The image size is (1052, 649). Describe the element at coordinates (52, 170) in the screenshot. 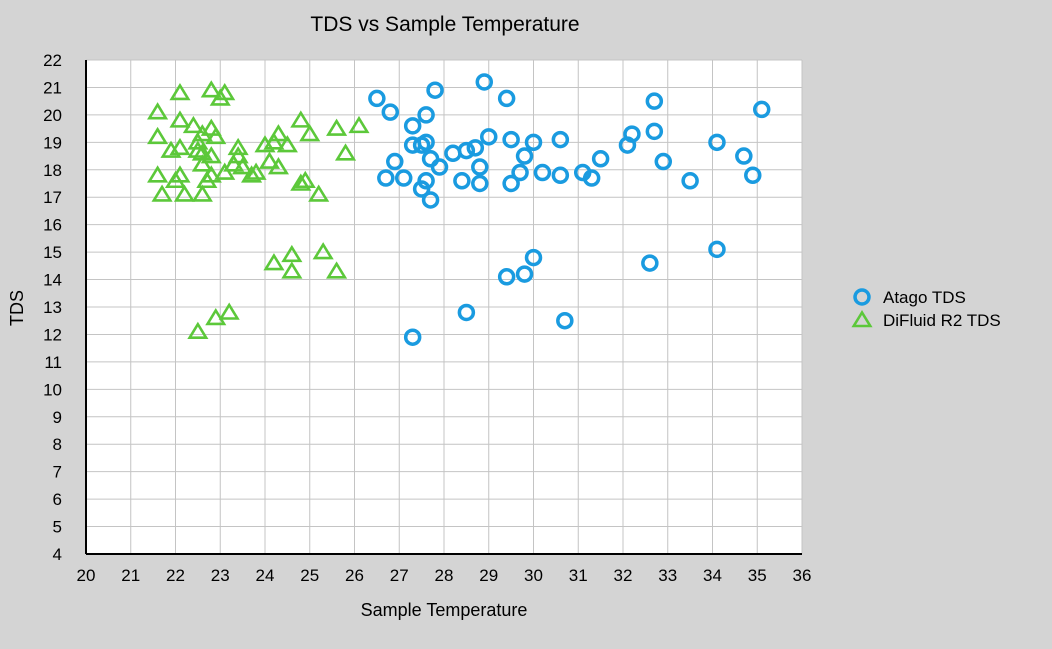

I see `y-tick-label: 18` at that location.